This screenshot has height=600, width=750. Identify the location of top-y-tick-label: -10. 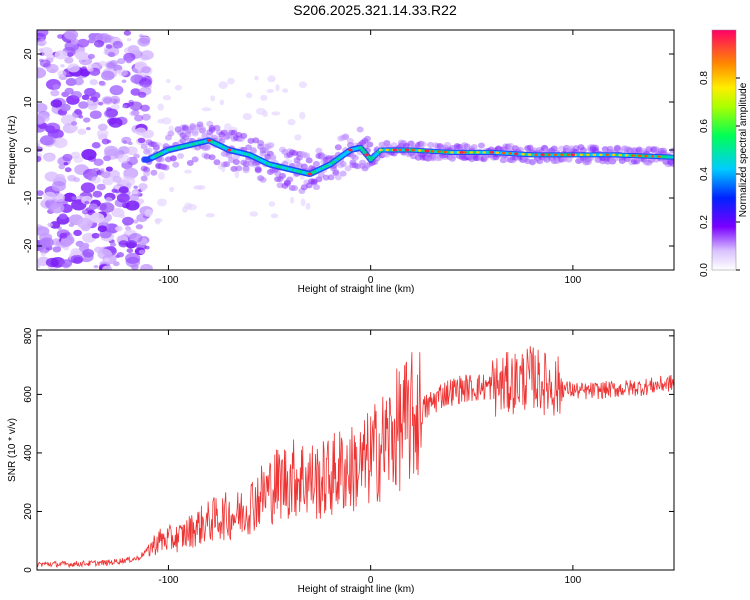
(28, 197).